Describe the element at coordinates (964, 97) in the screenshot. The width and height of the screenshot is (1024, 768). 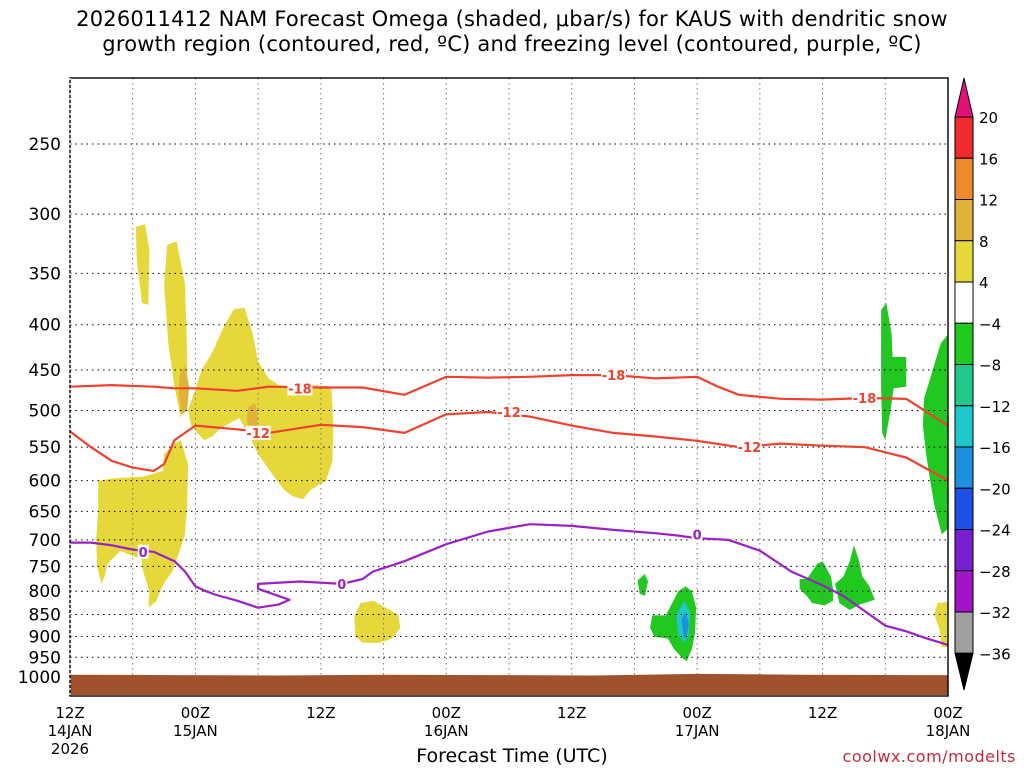
I see `colorbar-top-triangle` at that location.